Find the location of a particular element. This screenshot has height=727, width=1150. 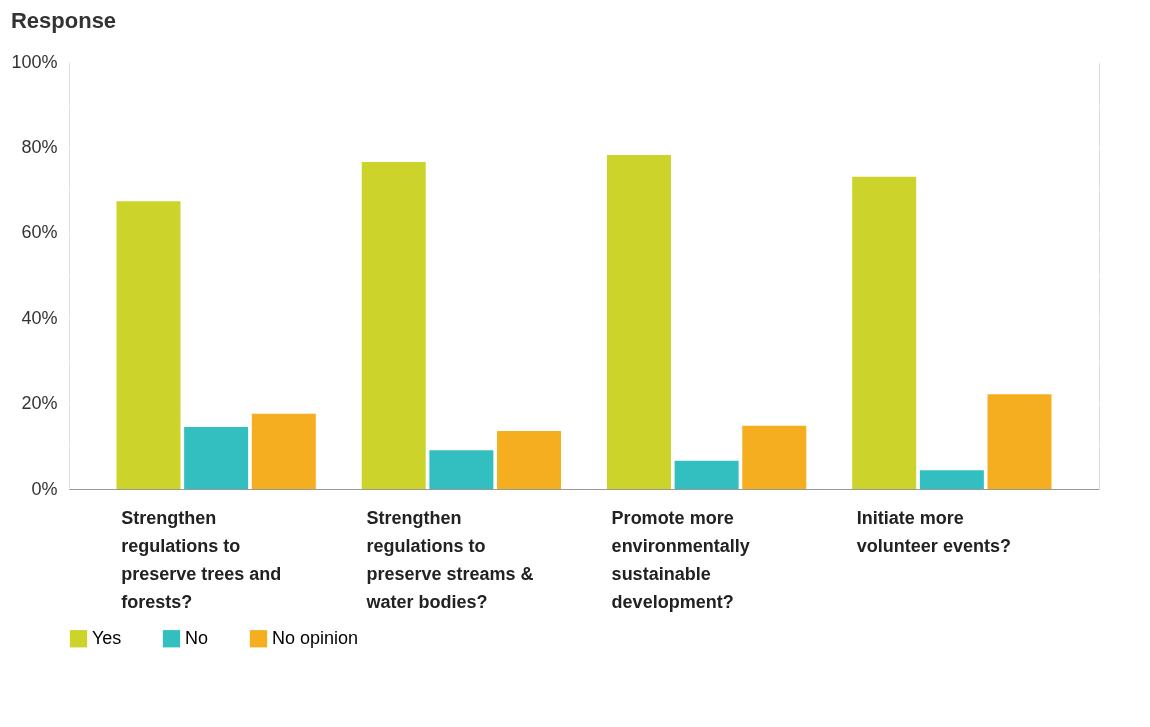

chart-title: Response is located at coordinates (63, 20).